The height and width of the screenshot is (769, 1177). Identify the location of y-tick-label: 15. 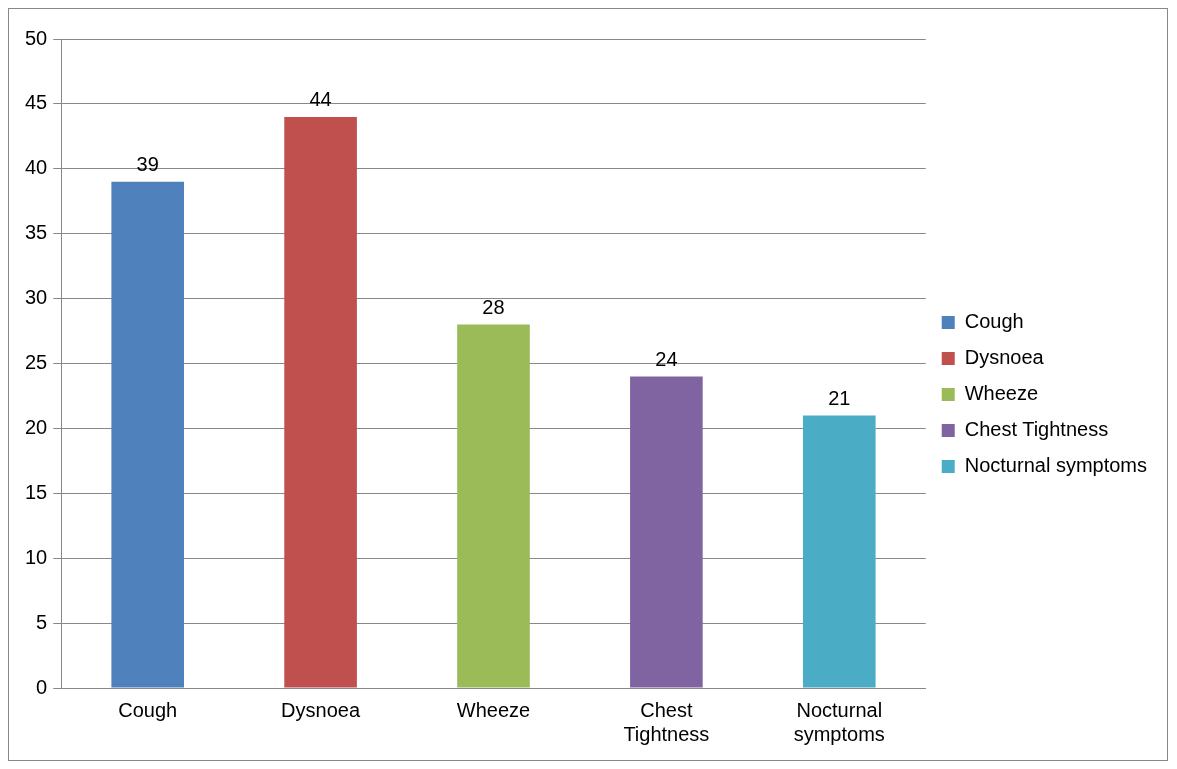
(36, 491).